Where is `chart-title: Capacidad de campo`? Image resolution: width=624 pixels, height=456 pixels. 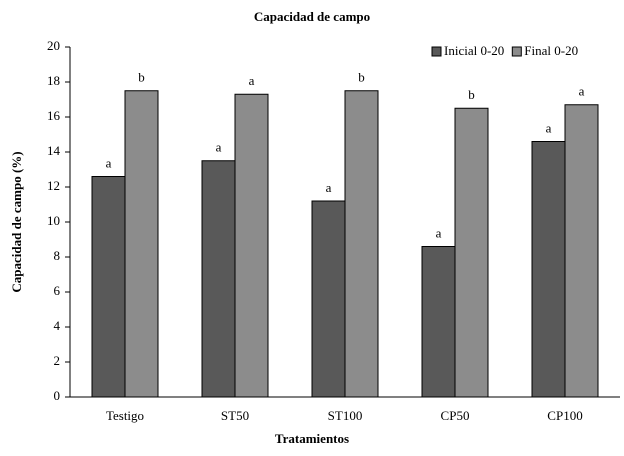
chart-title: Capacidad de campo is located at coordinates (312, 16).